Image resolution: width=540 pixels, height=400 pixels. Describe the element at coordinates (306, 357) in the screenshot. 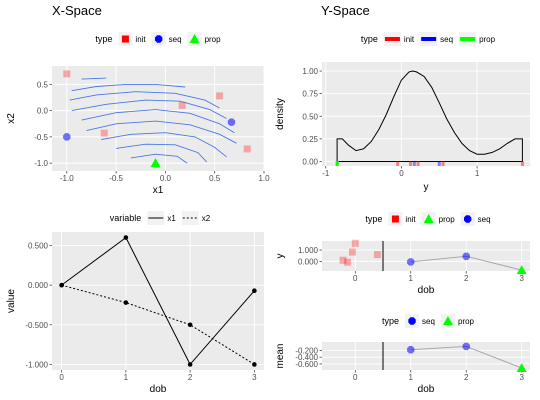

I see `y-tick-label: -0.400` at that location.